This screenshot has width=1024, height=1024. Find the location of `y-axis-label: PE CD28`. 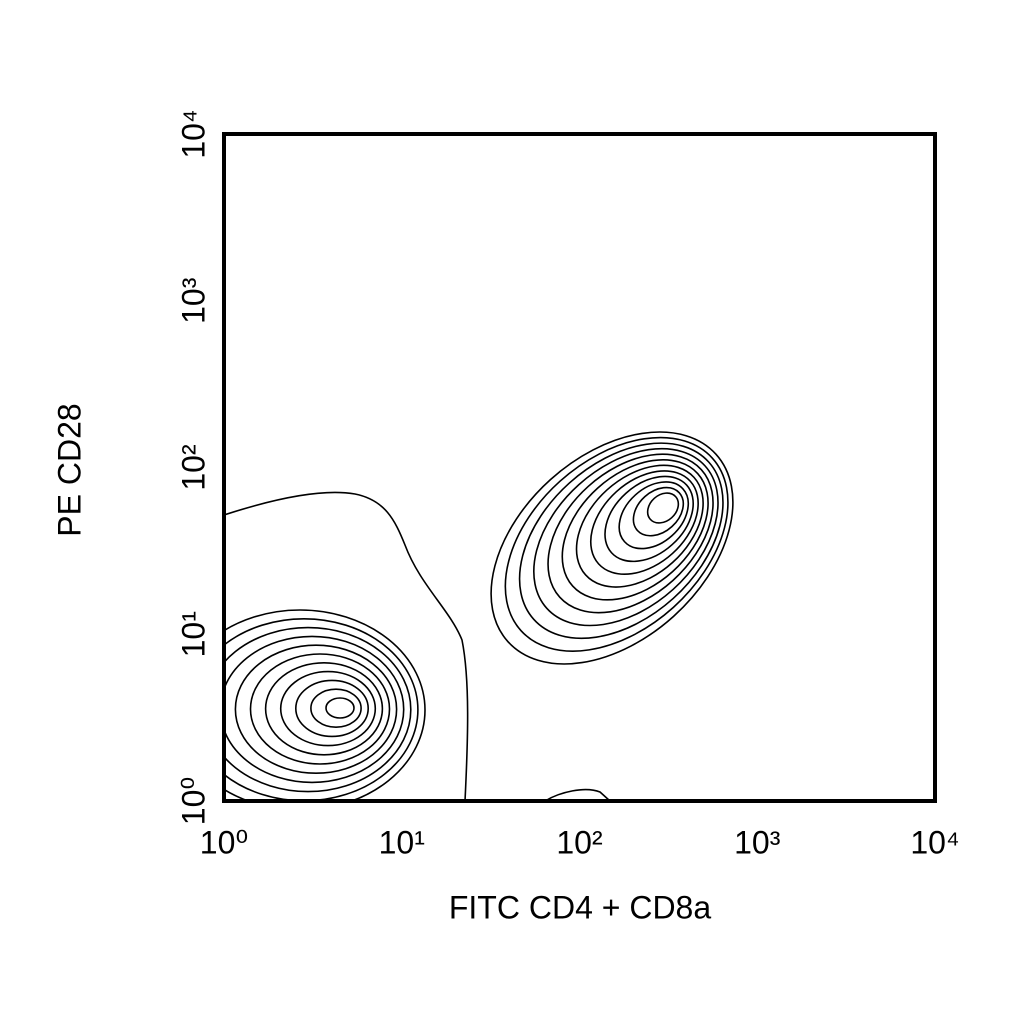

y-axis-label: PE CD28 is located at coordinates (69, 469).